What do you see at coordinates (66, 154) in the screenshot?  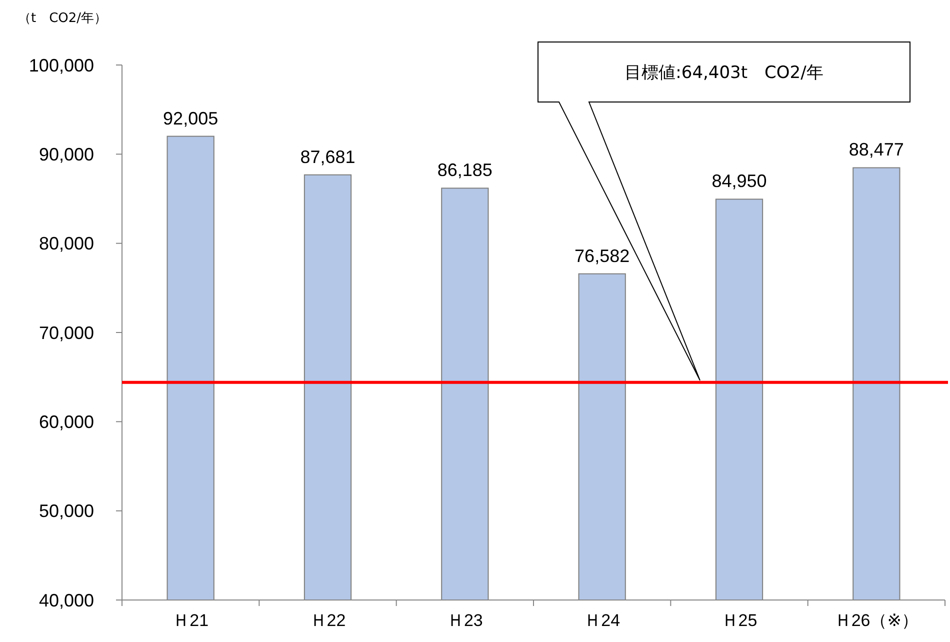 I see `y-tick-label: 90,000` at bounding box center [66, 154].